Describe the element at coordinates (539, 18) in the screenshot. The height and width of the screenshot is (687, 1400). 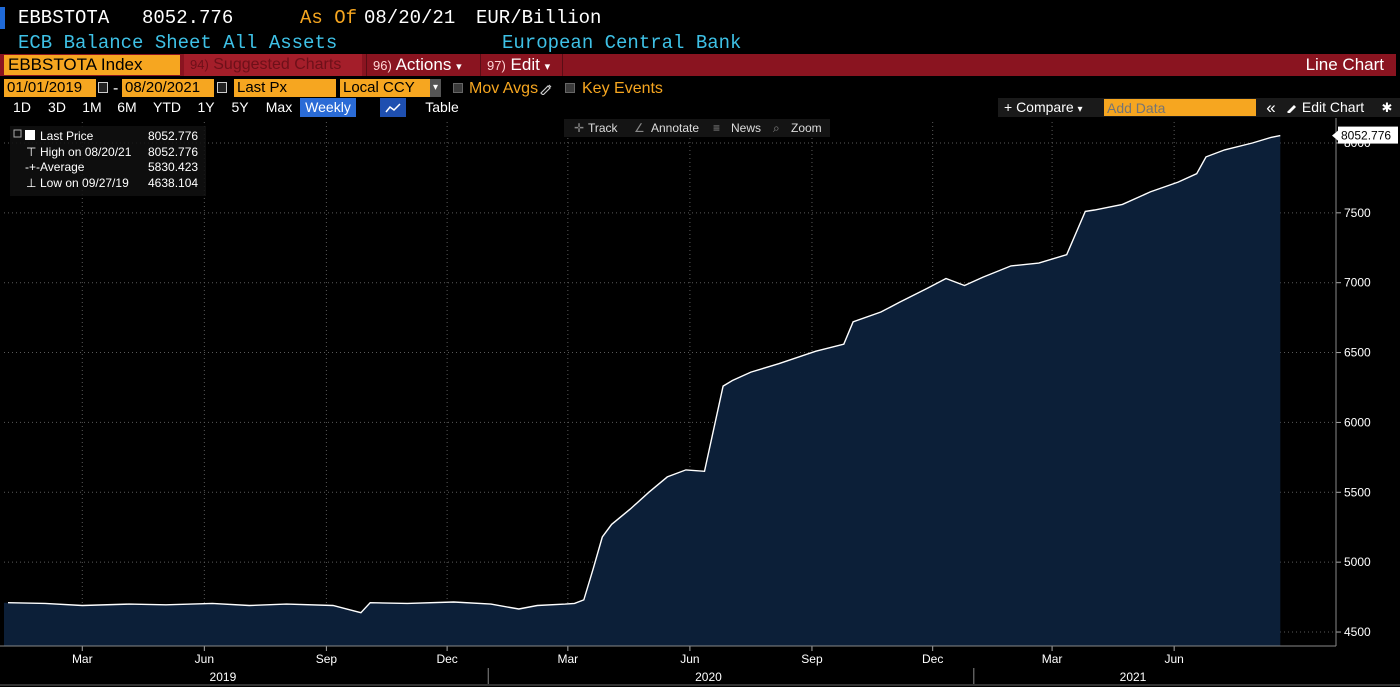
I see `units-label: EUR/Billion` at that location.